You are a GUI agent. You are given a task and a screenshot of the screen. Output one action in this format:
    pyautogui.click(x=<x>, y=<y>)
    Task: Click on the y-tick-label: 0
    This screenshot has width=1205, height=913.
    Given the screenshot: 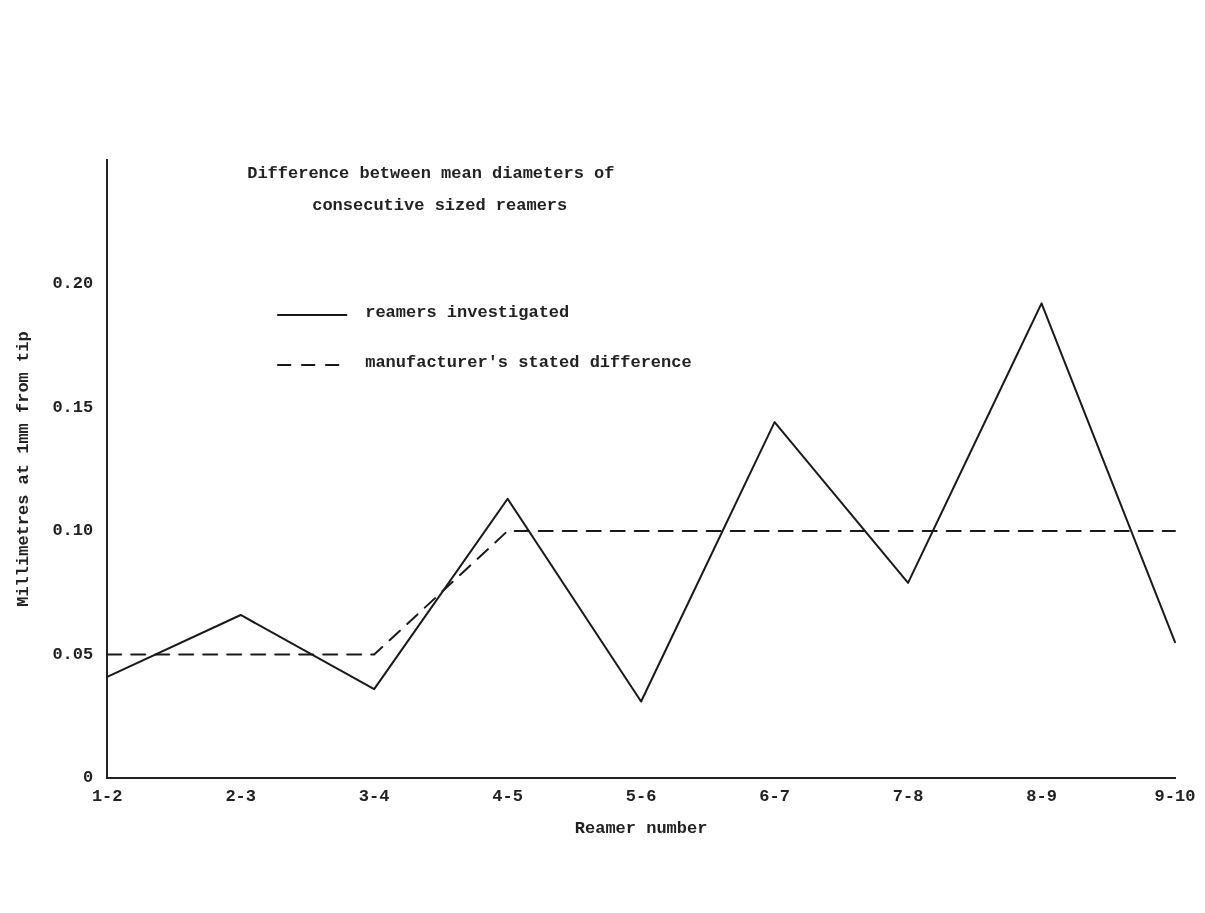 What is the action you would take?
    pyautogui.click(x=88, y=778)
    